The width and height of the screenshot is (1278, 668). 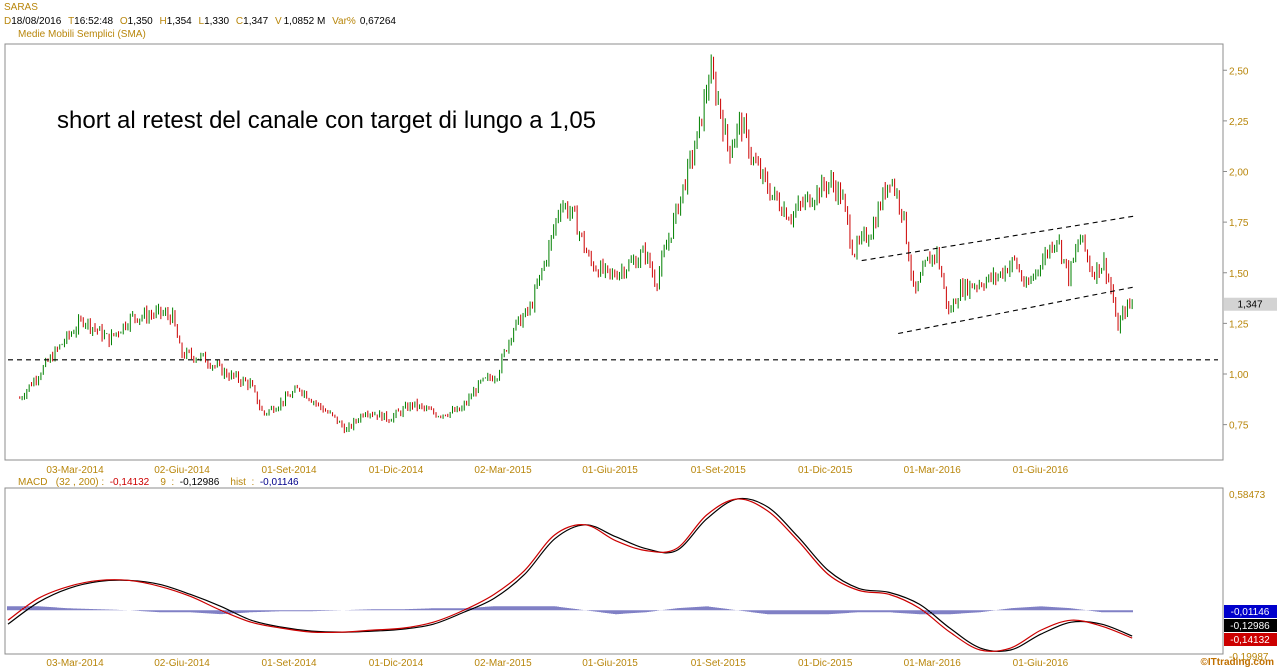 I want to click on header-field-label: V, so click(x=278, y=21).